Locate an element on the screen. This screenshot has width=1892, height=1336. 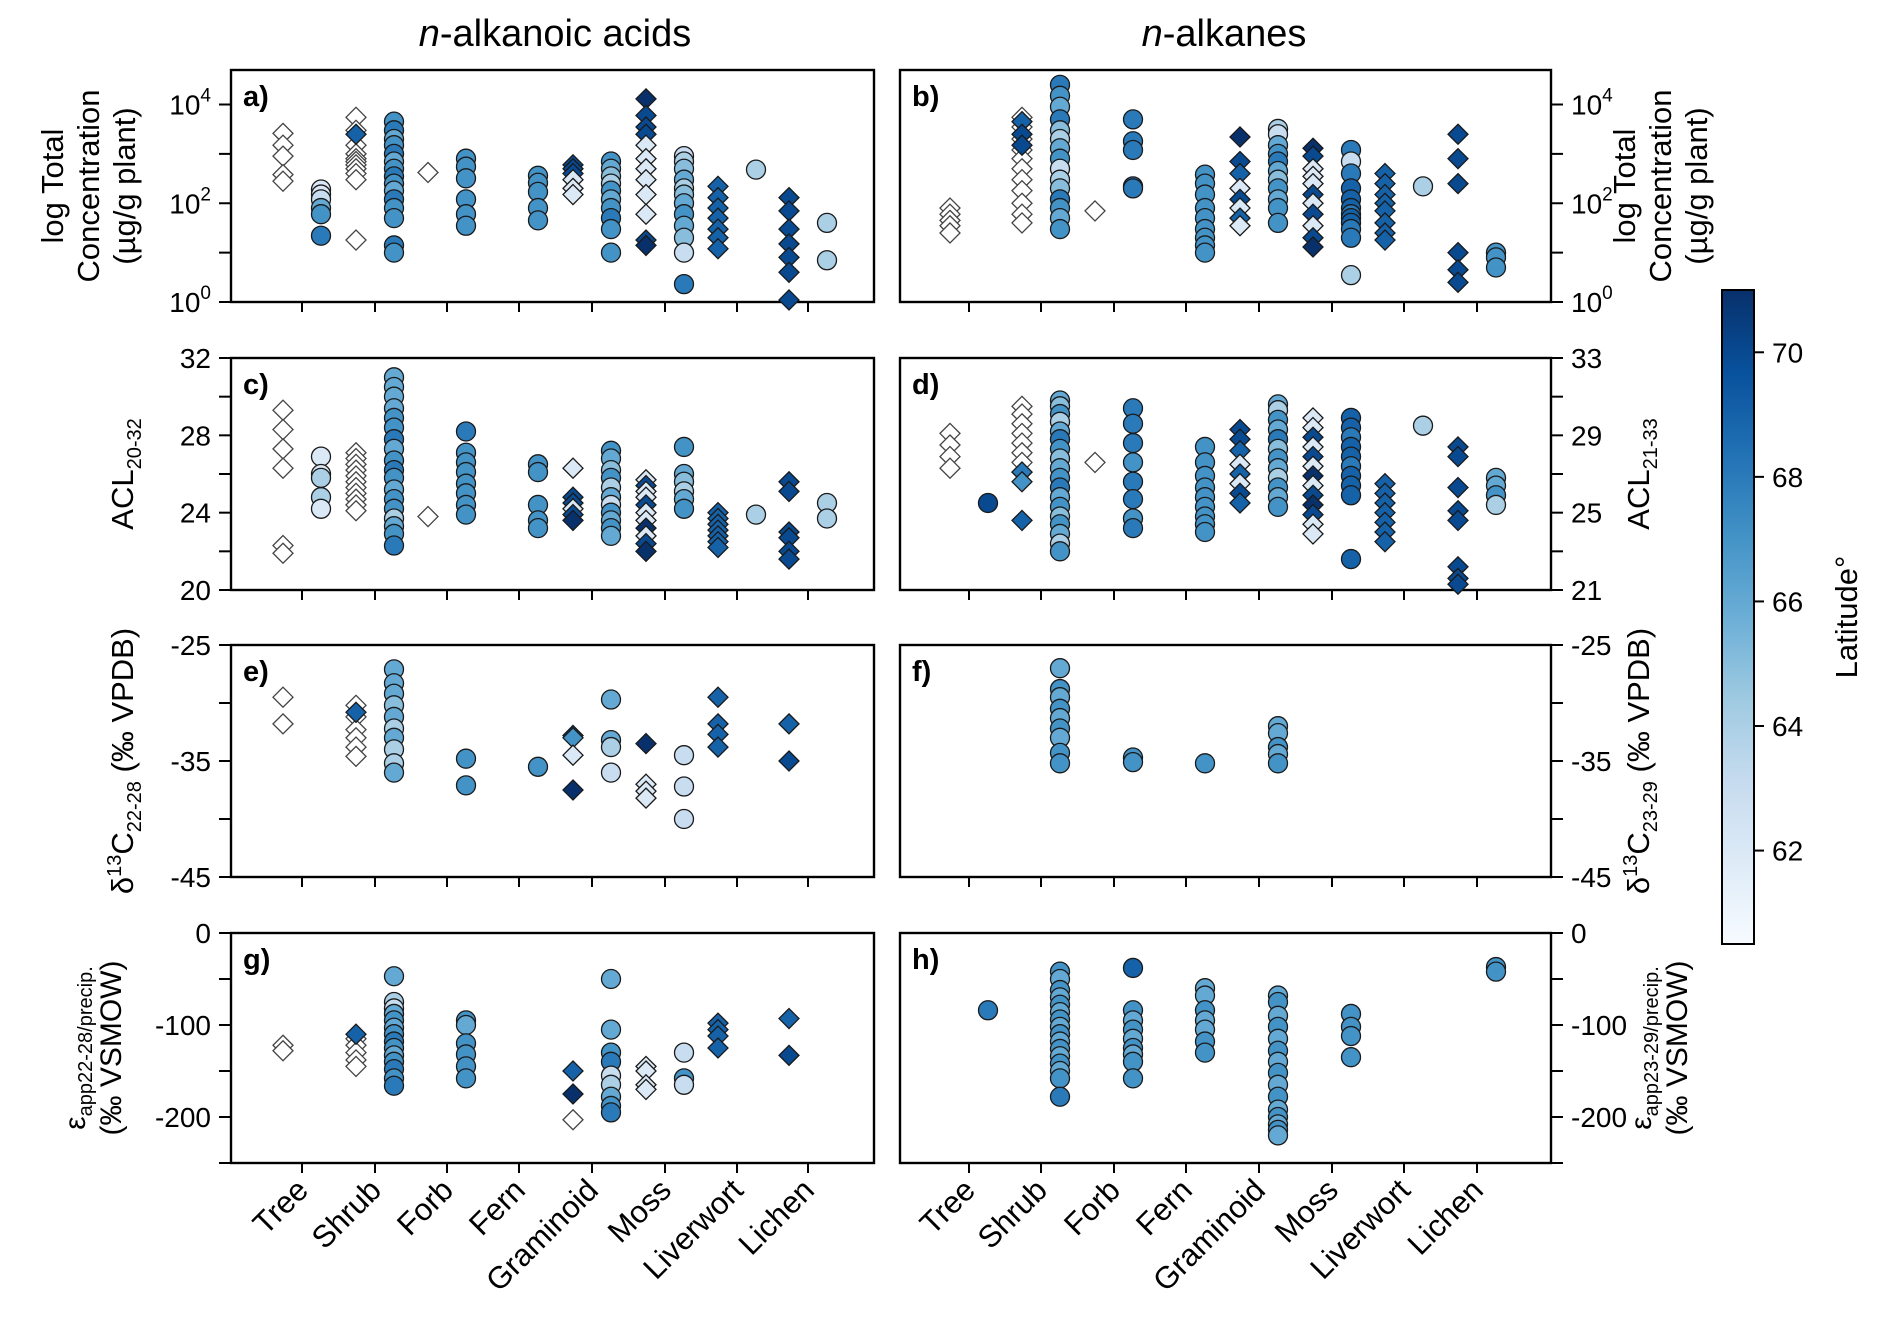
colorbar-tick-label: 64 is located at coordinates (1787, 726).